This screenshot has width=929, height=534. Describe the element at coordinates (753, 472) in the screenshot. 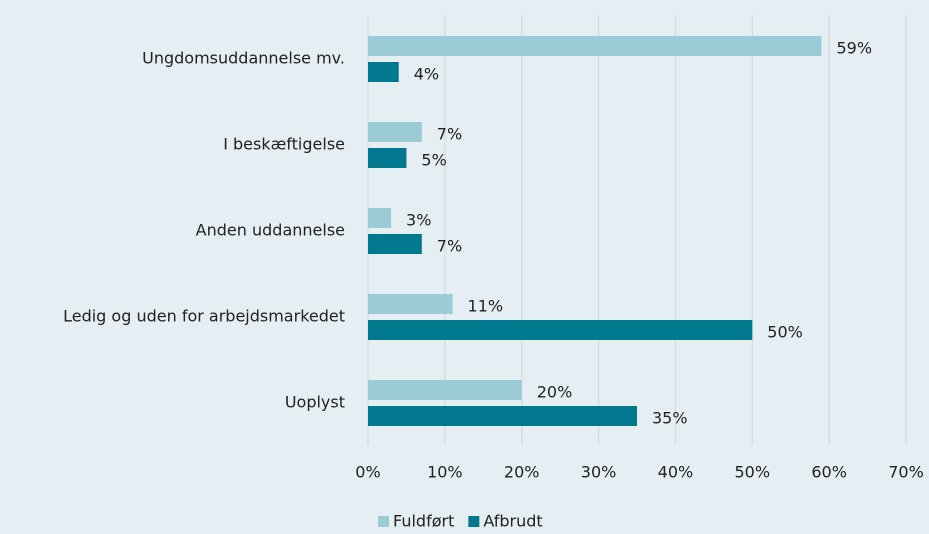

I see `x-tick-label: 50%` at that location.